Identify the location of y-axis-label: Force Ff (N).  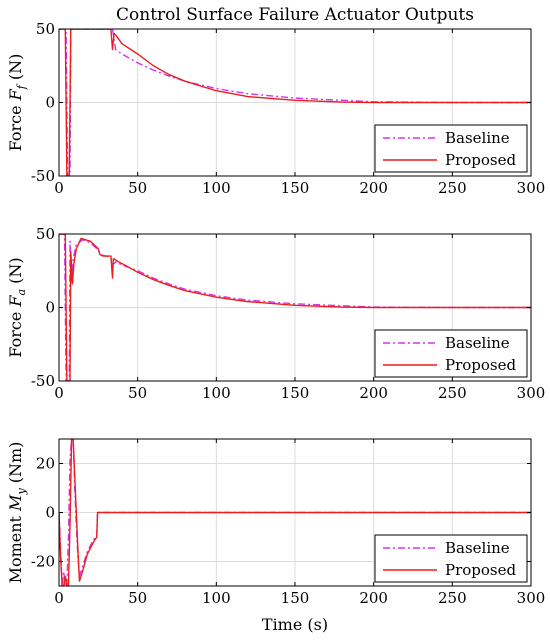
(17, 103).